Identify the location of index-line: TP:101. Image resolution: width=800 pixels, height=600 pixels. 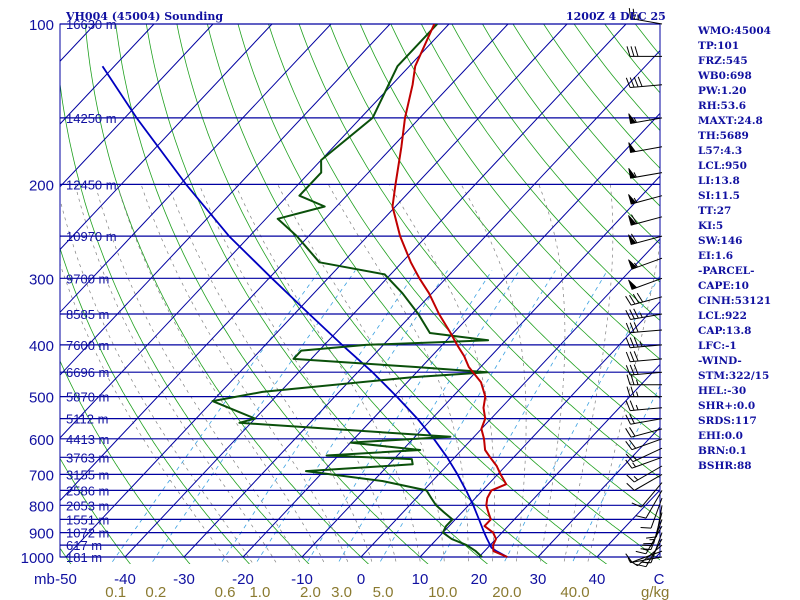
(719, 46).